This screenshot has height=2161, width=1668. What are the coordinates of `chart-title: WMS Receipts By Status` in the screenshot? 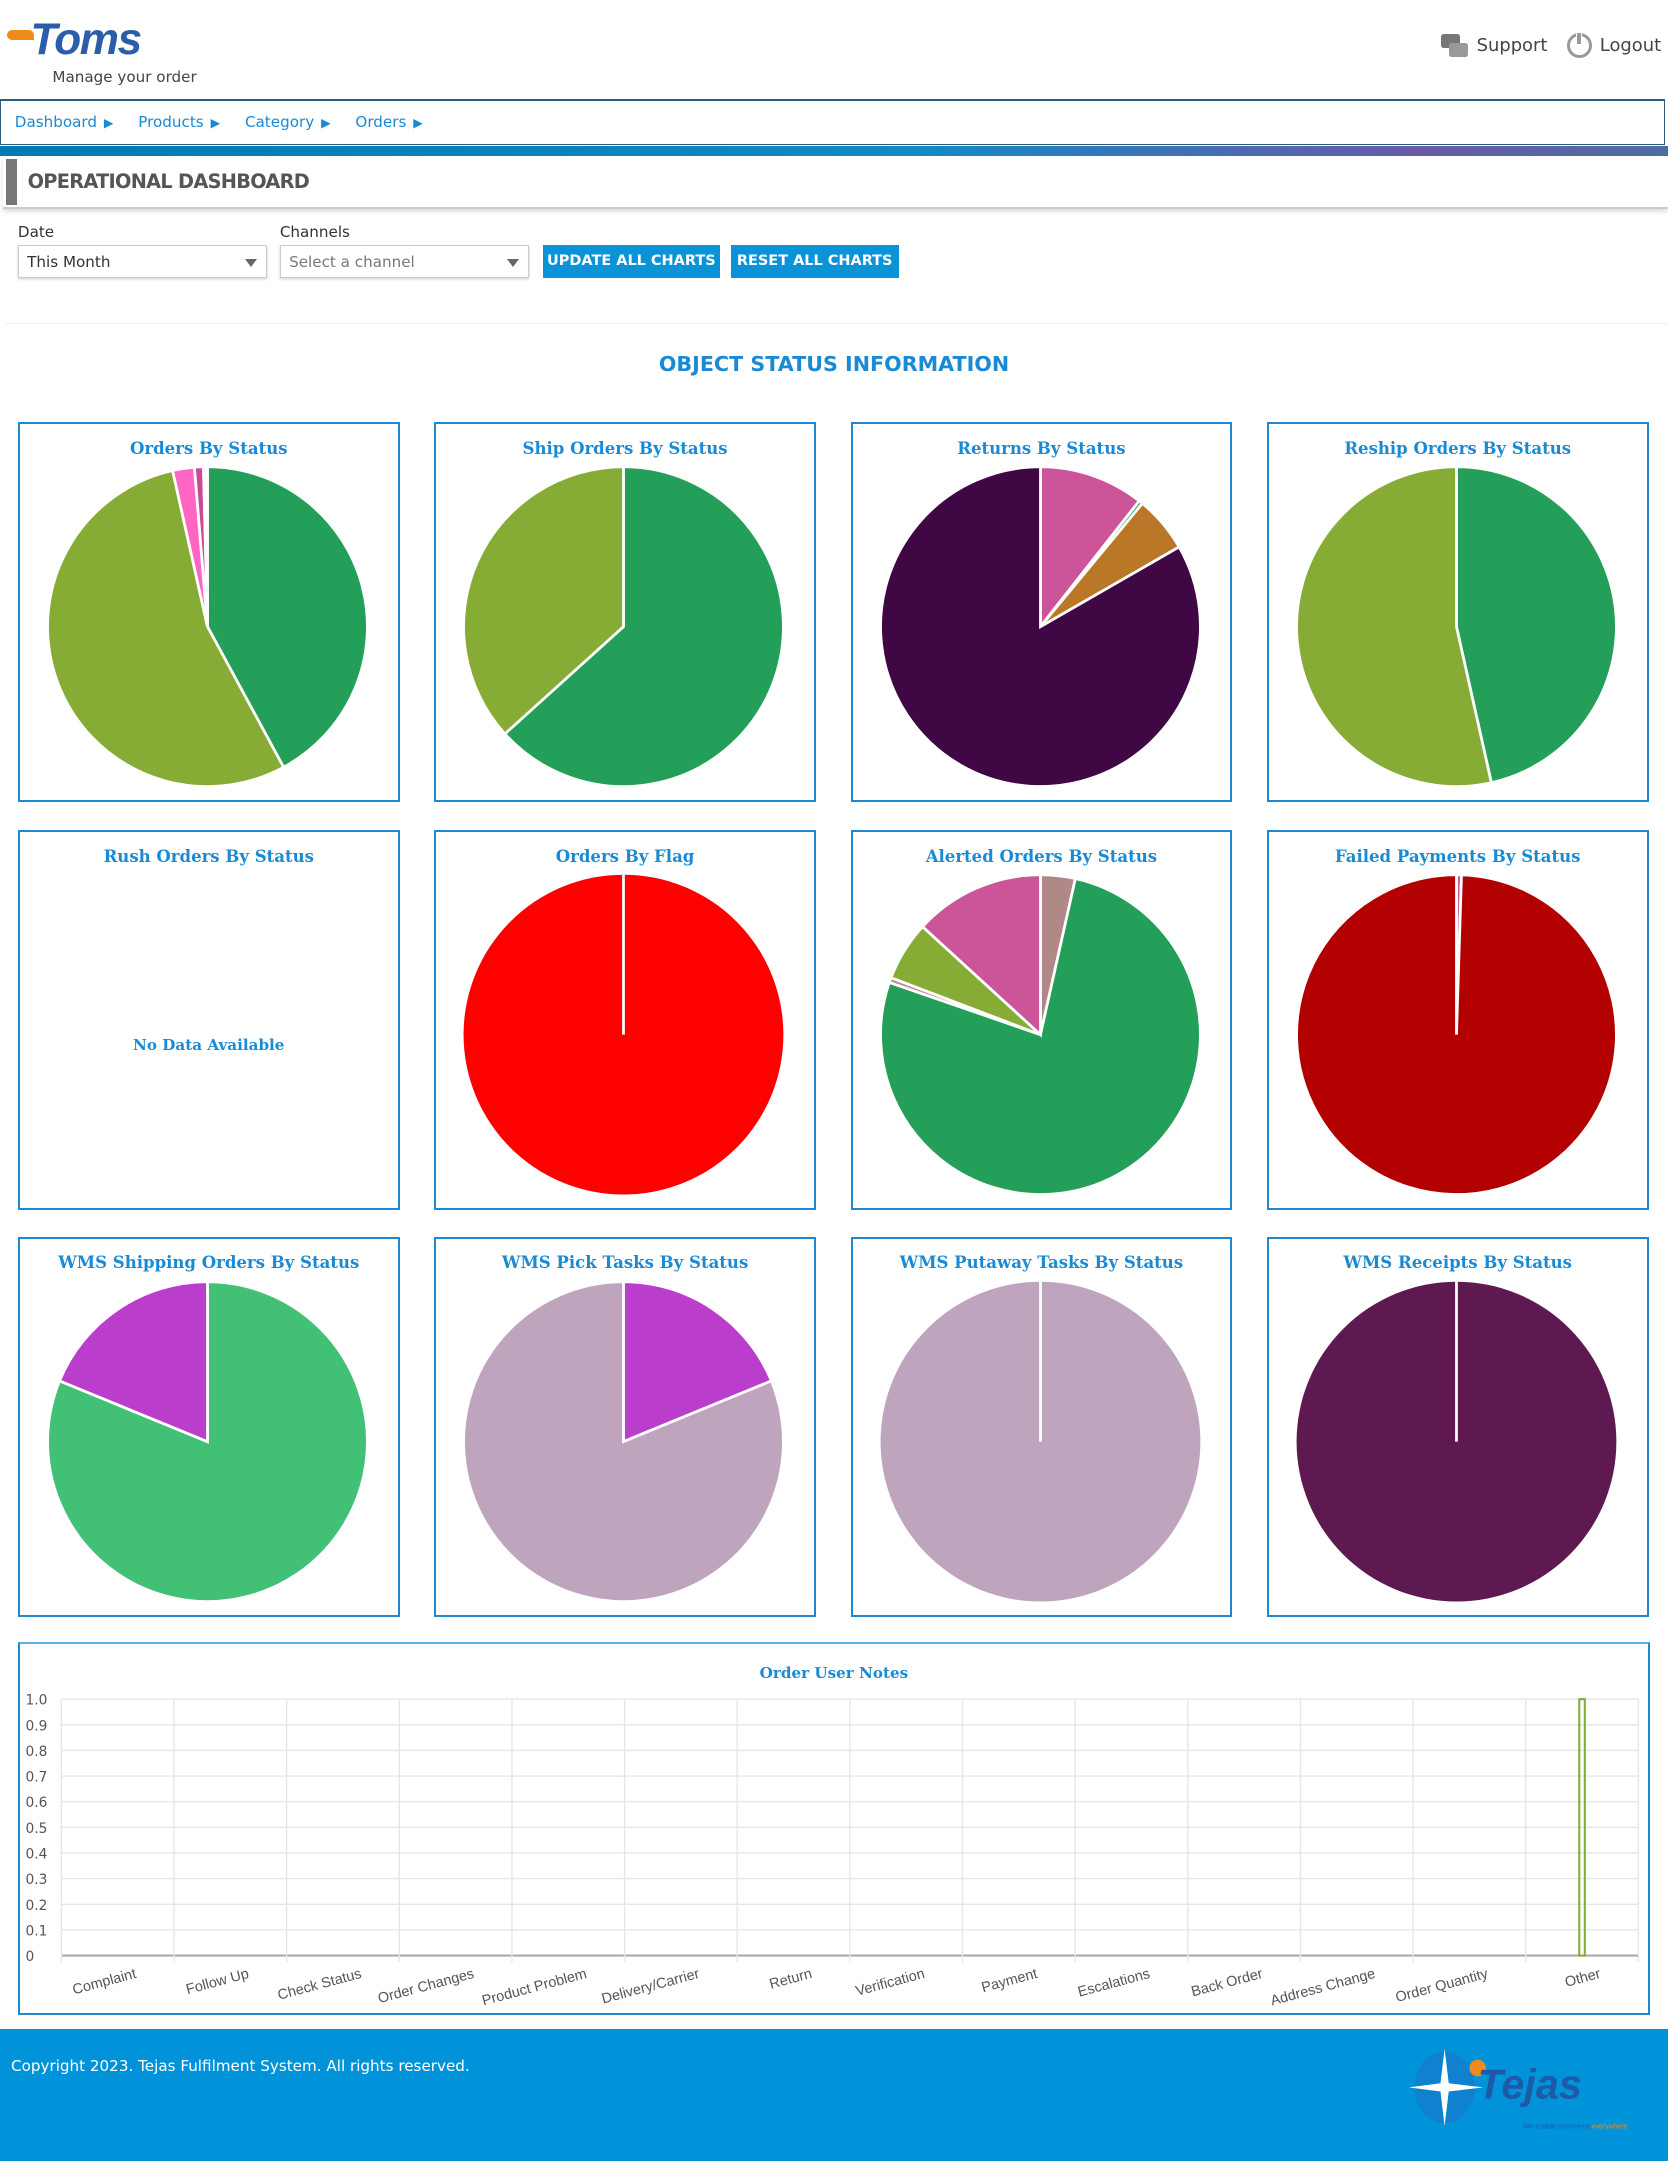 It's located at (1457, 1262).